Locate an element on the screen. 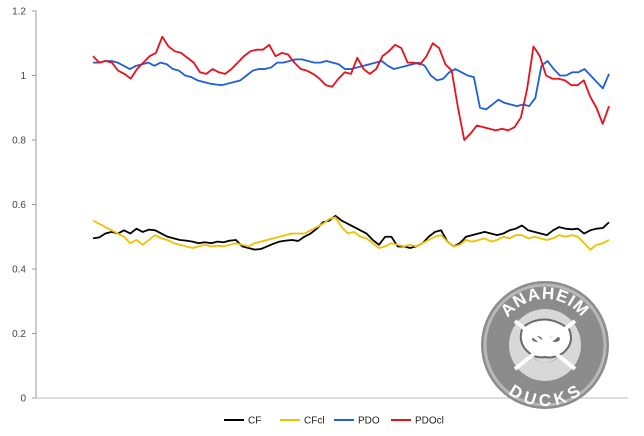  legend-label-pdo: PDO is located at coordinates (369, 421).